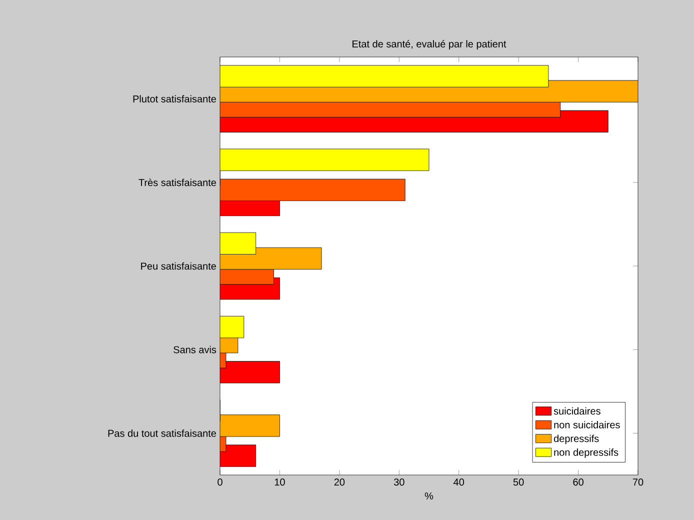 This screenshot has width=694, height=520. Describe the element at coordinates (429, 496) in the screenshot. I see `x-axis-title: %` at that location.